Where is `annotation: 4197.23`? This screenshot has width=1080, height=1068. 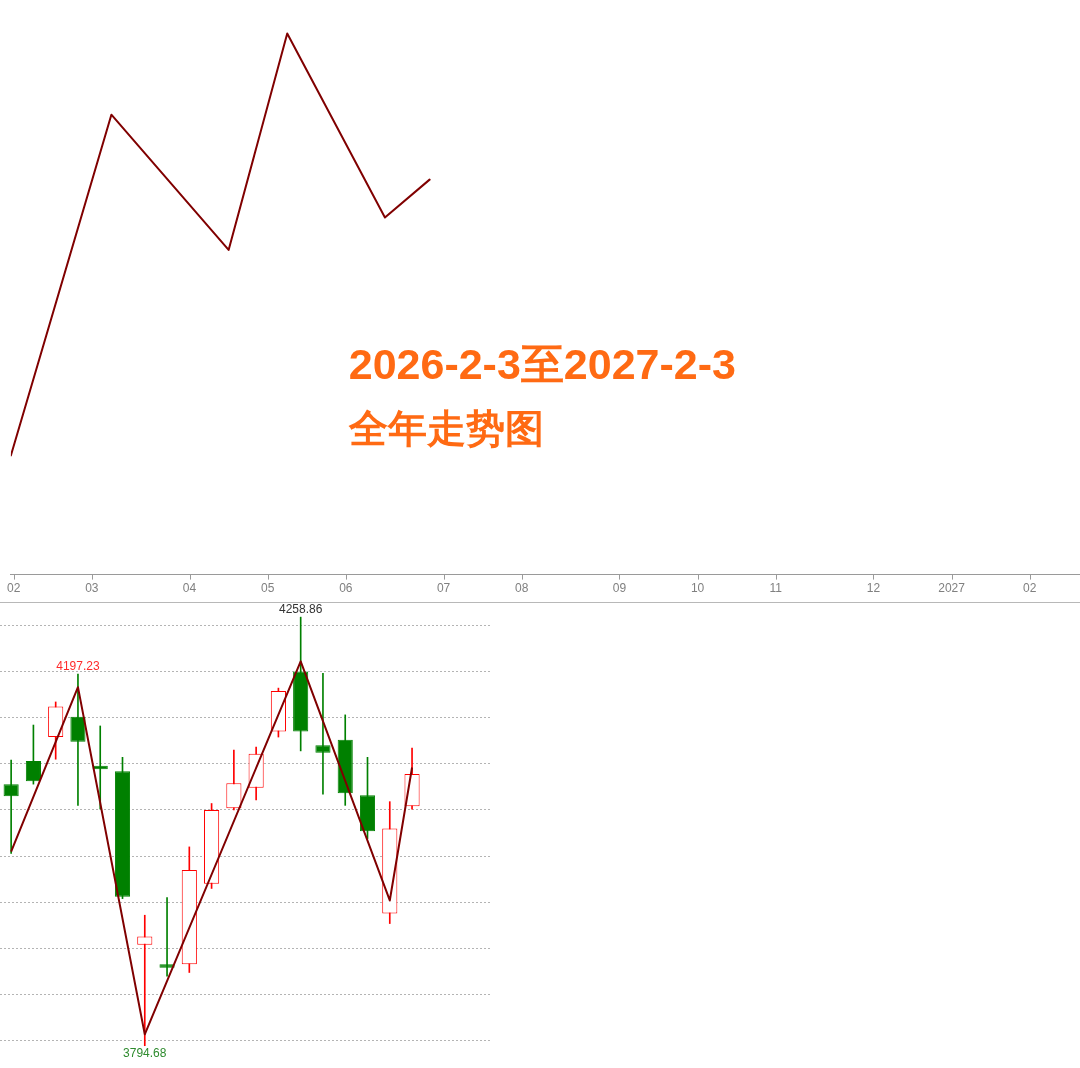 annotation: 4197.23 is located at coordinates (78, 666).